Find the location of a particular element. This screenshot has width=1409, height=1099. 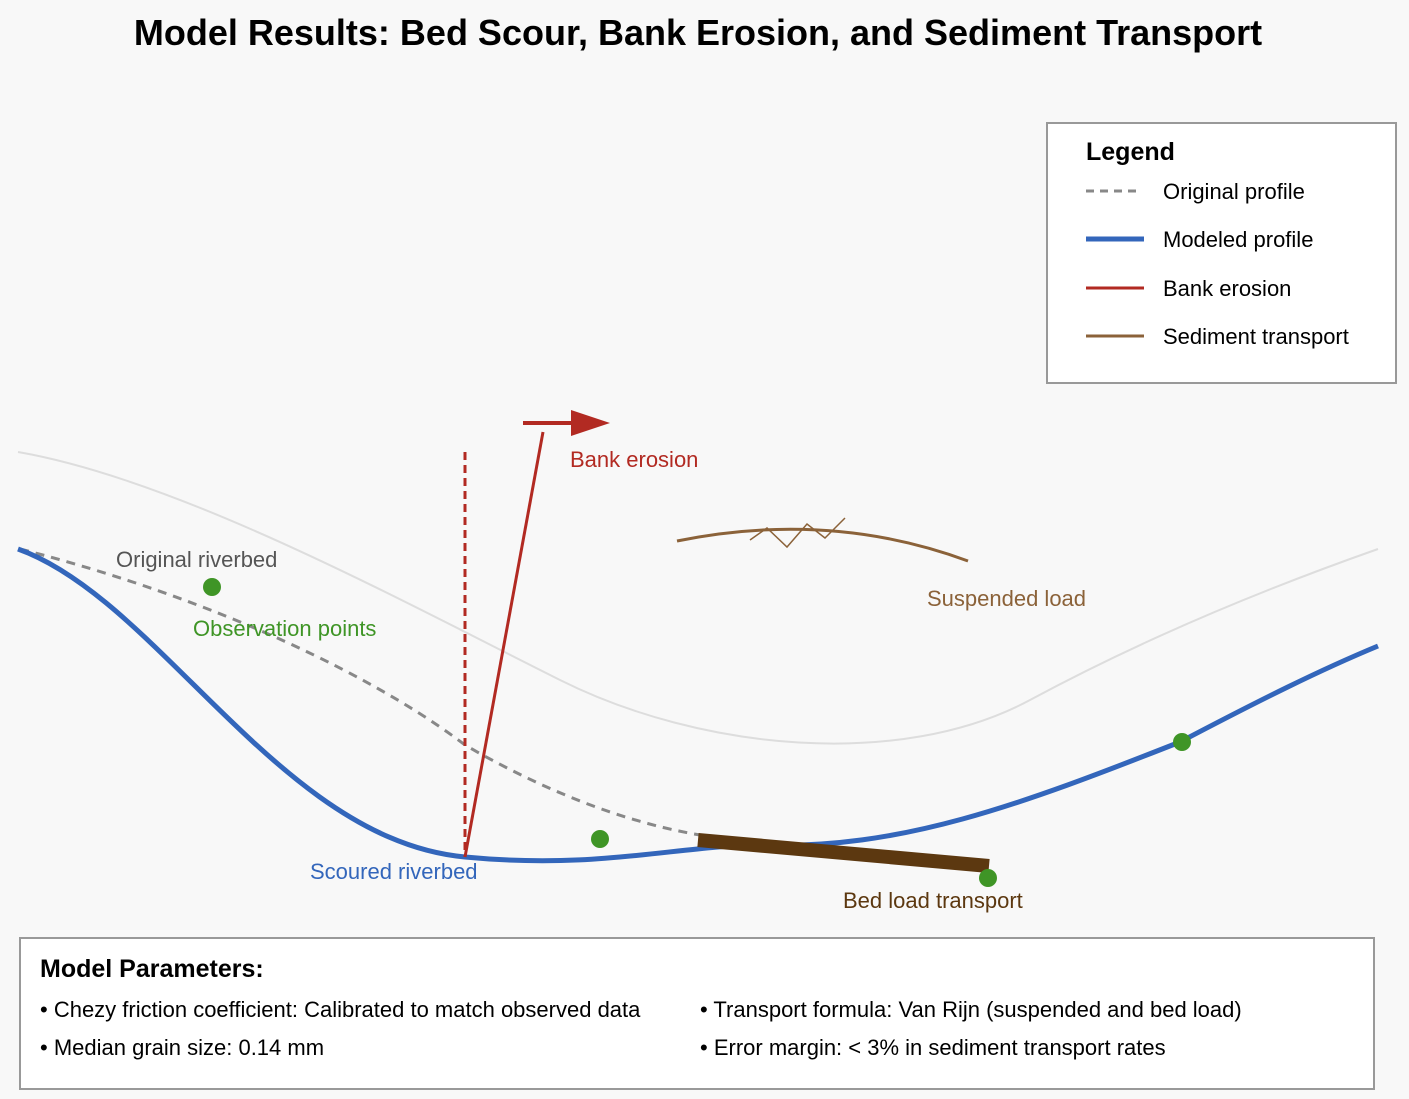

scoured-riverbed-label: Scoured riverbed is located at coordinates (394, 871).